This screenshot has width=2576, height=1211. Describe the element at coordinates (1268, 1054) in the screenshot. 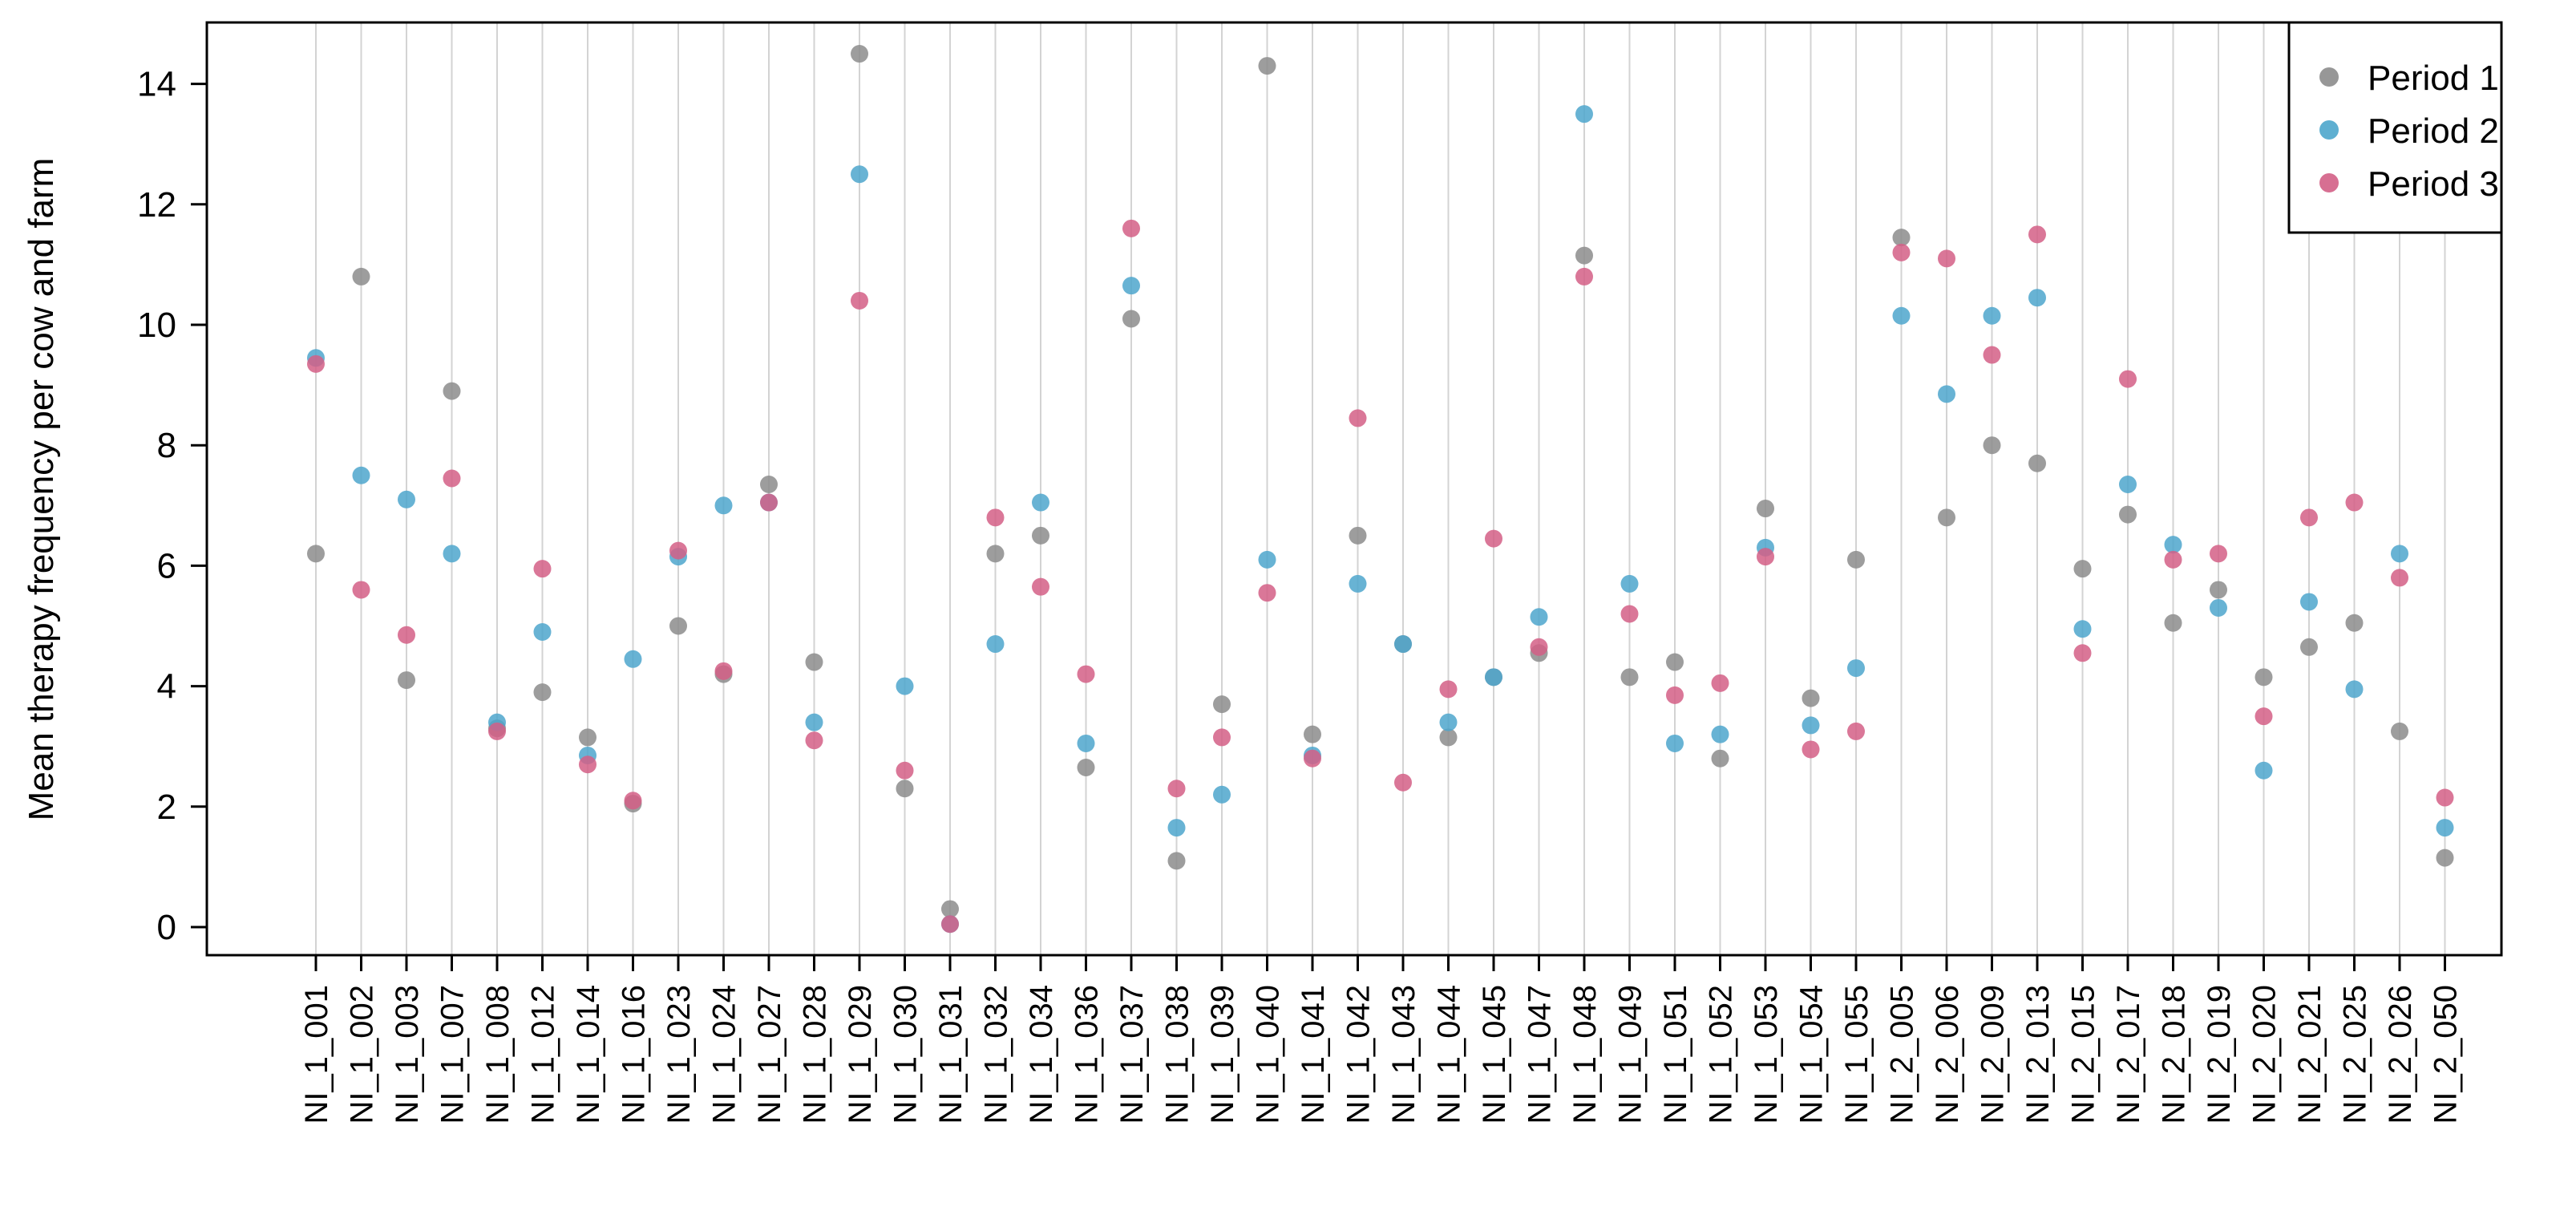

I see `x-tick-label: NI_1_040` at that location.